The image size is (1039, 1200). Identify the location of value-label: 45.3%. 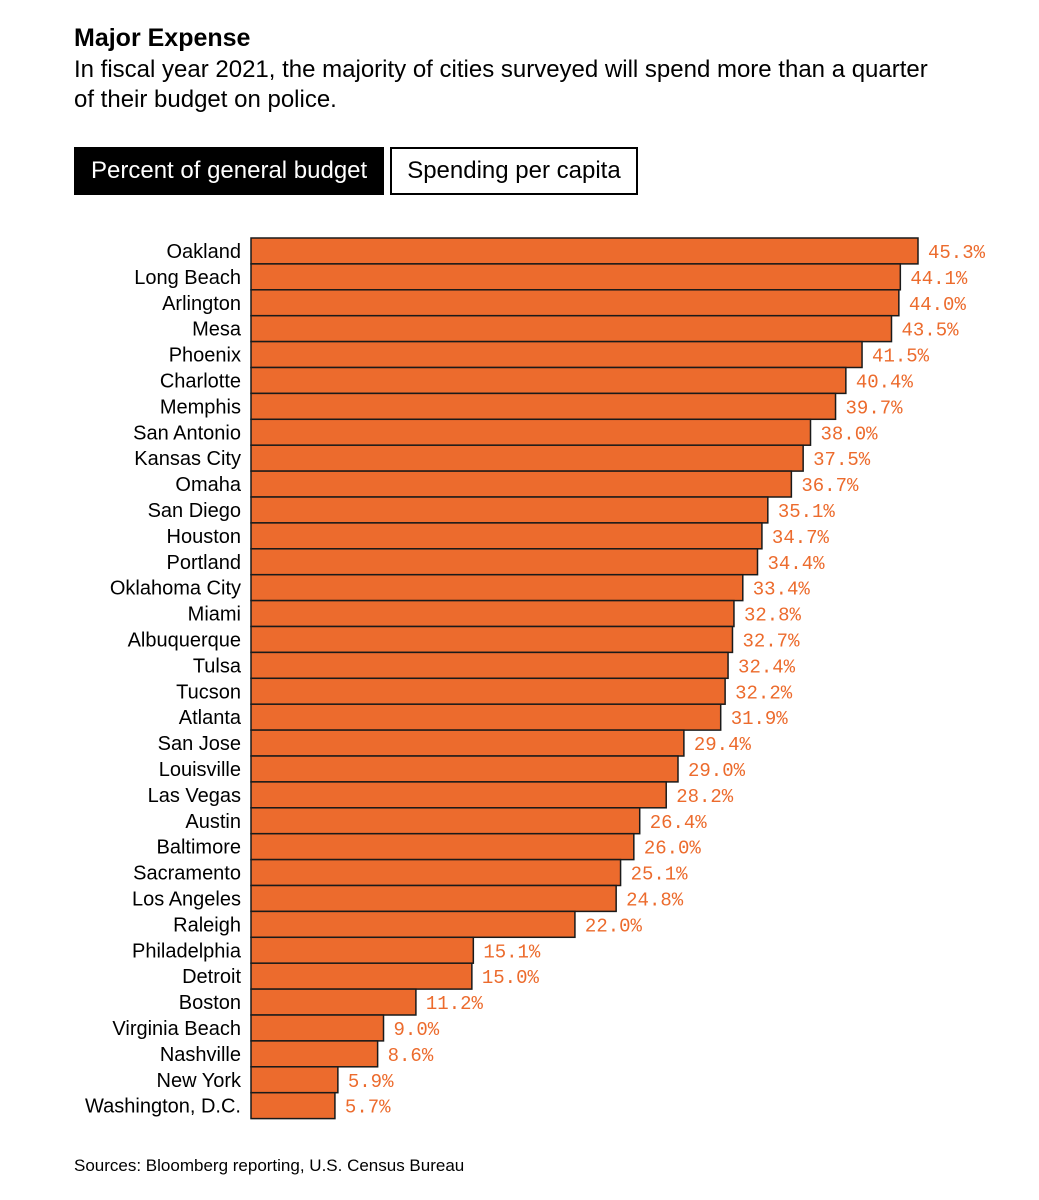
(957, 253).